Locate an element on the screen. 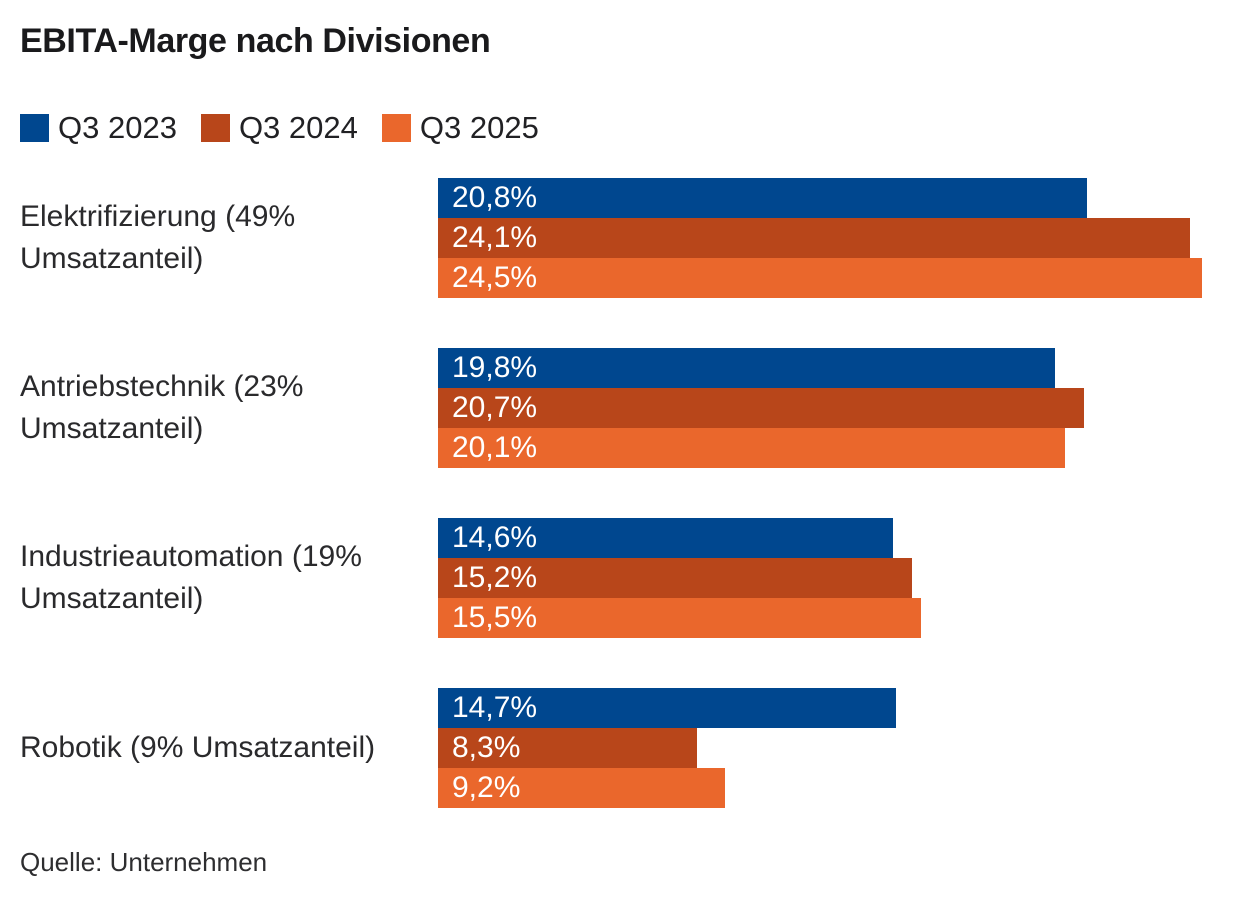 The image size is (1240, 902). legend-label: Q3 2024 is located at coordinates (298, 127).